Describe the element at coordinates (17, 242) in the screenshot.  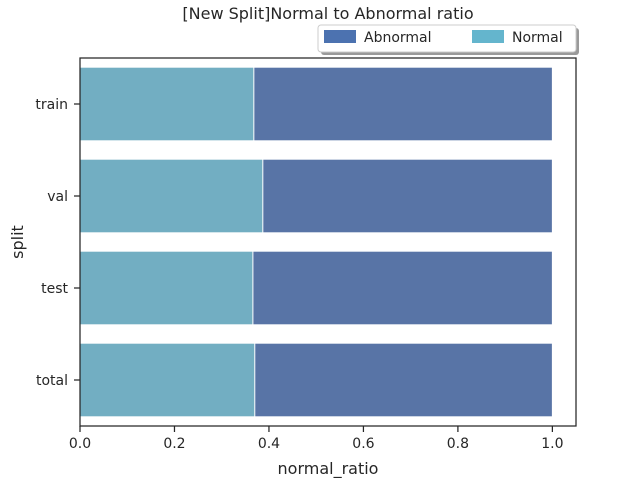
I see `y-axis-label: split` at that location.